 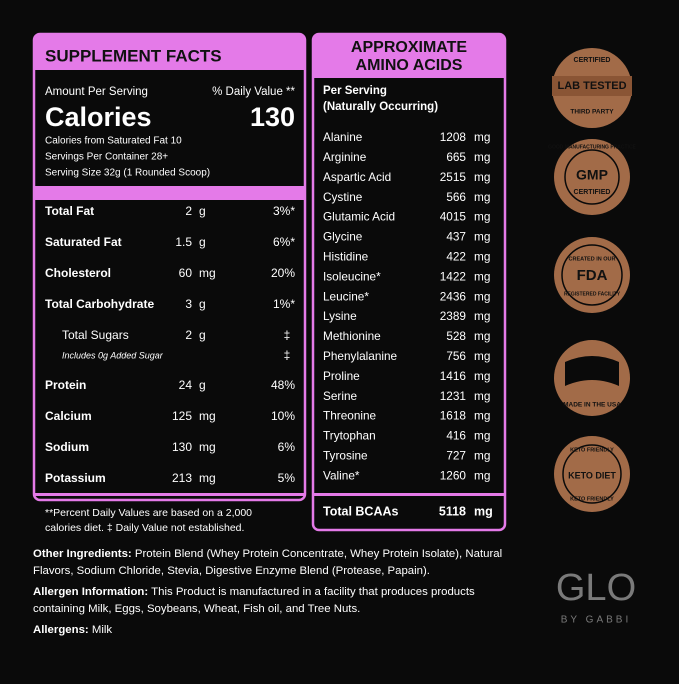 What do you see at coordinates (361, 511) in the screenshot?
I see `total-name: Total BCAAs` at bounding box center [361, 511].